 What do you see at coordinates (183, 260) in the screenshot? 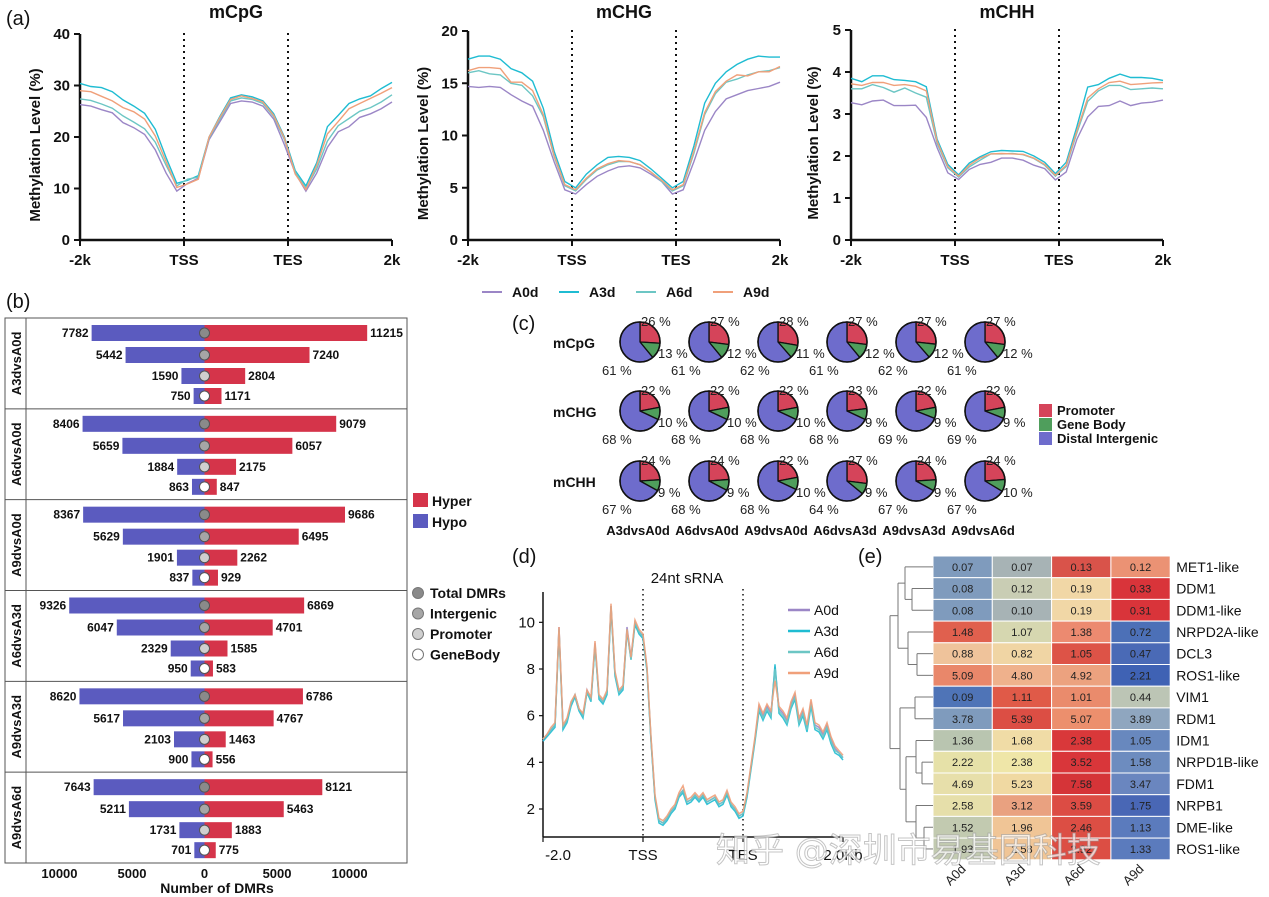
I see `x-tick-label: TSS` at bounding box center [183, 260].